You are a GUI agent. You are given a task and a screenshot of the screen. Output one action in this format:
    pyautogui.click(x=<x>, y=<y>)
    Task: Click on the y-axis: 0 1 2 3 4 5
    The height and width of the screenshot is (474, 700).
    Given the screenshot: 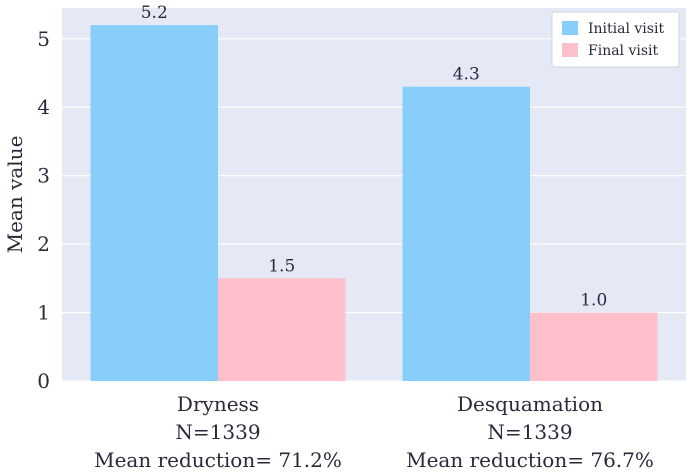 What is the action you would take?
    pyautogui.click(x=43, y=210)
    